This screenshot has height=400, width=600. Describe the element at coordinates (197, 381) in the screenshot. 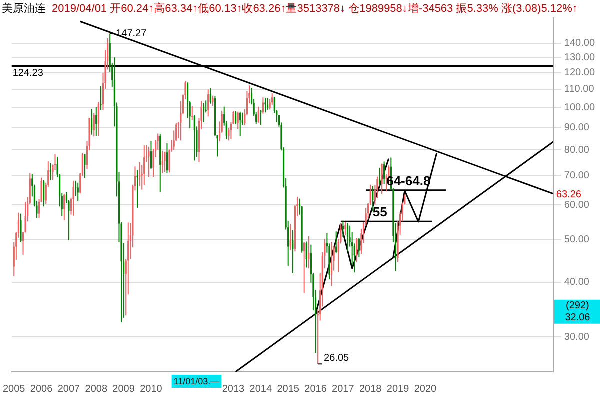

I see `text: 11/01/03.—` at that location.